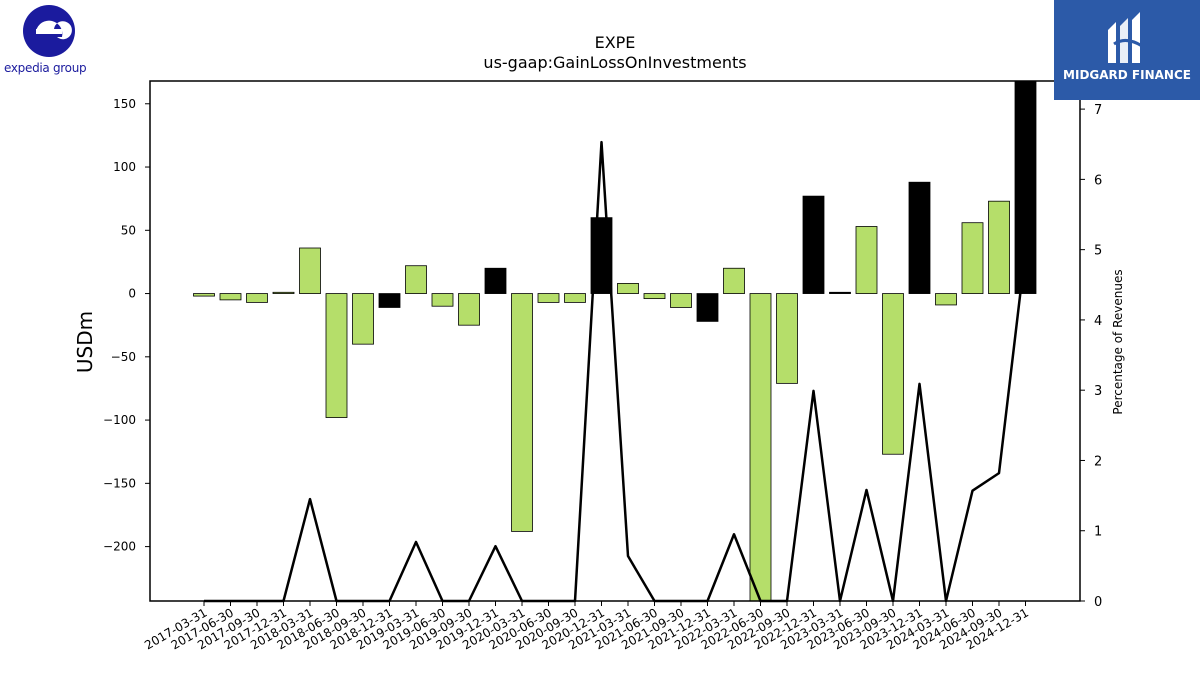 The image size is (1200, 675). Describe the element at coordinates (614, 62) in the screenshot. I see `chart-subtitle: us-gaap:GainLossOnInvestments` at that location.